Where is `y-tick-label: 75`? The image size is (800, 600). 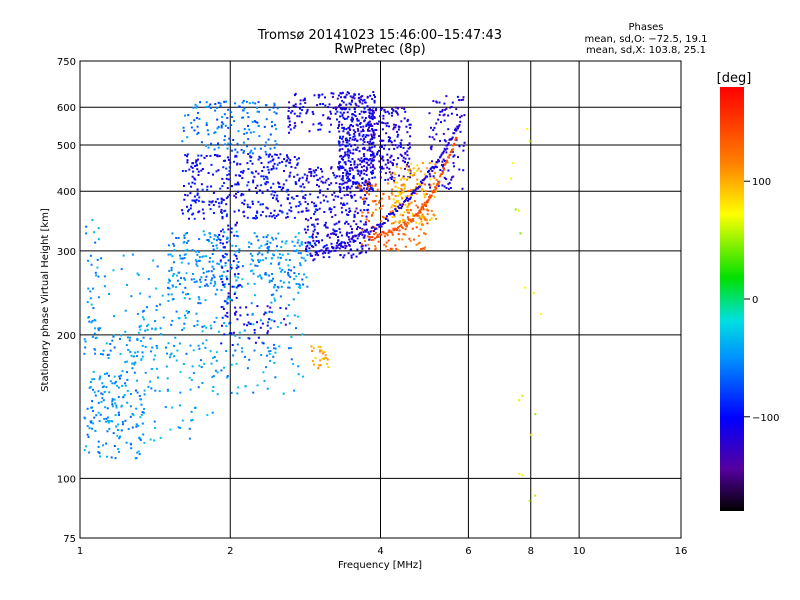
y-tick-label: 75 is located at coordinates (69, 539).